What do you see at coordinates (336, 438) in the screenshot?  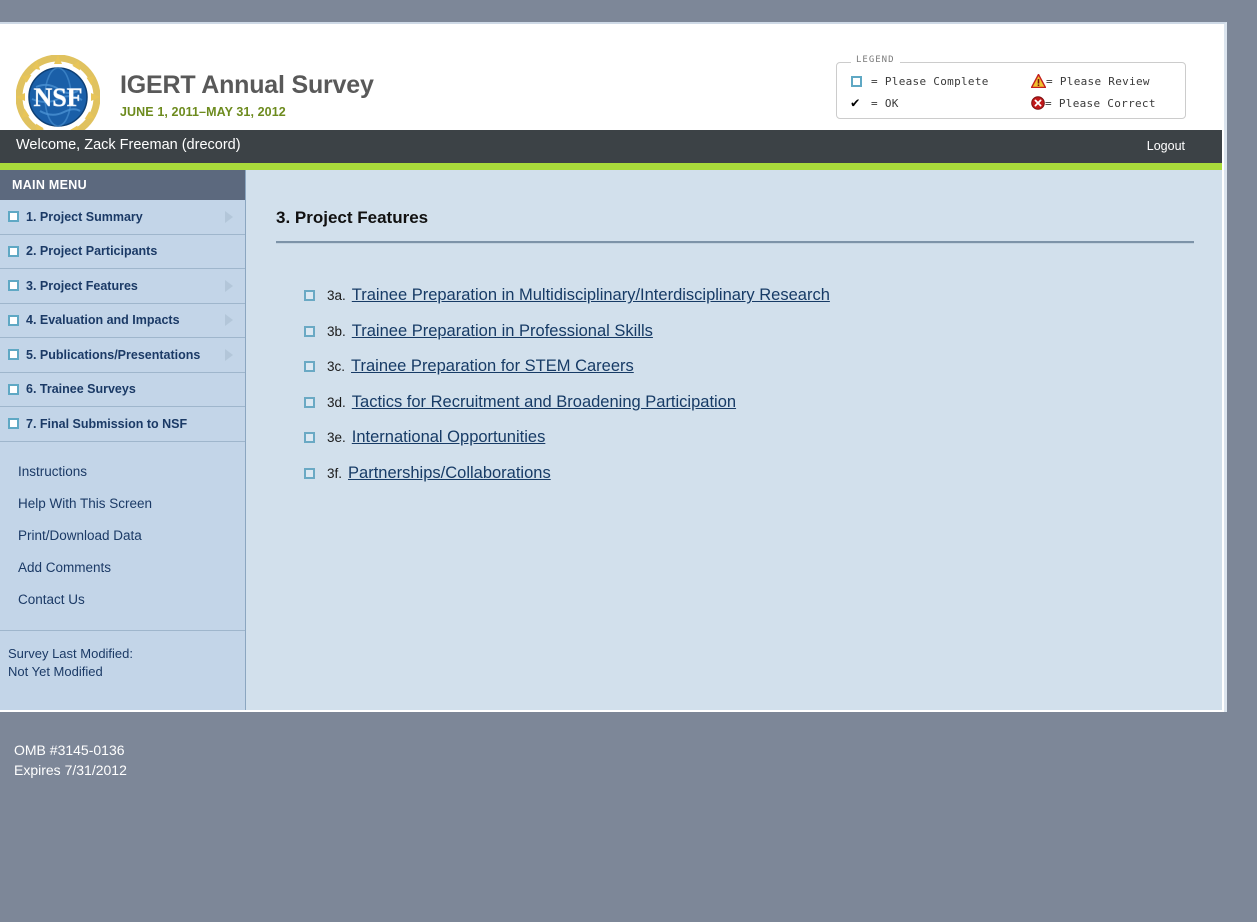 I see `feature-number: 3e.` at bounding box center [336, 438].